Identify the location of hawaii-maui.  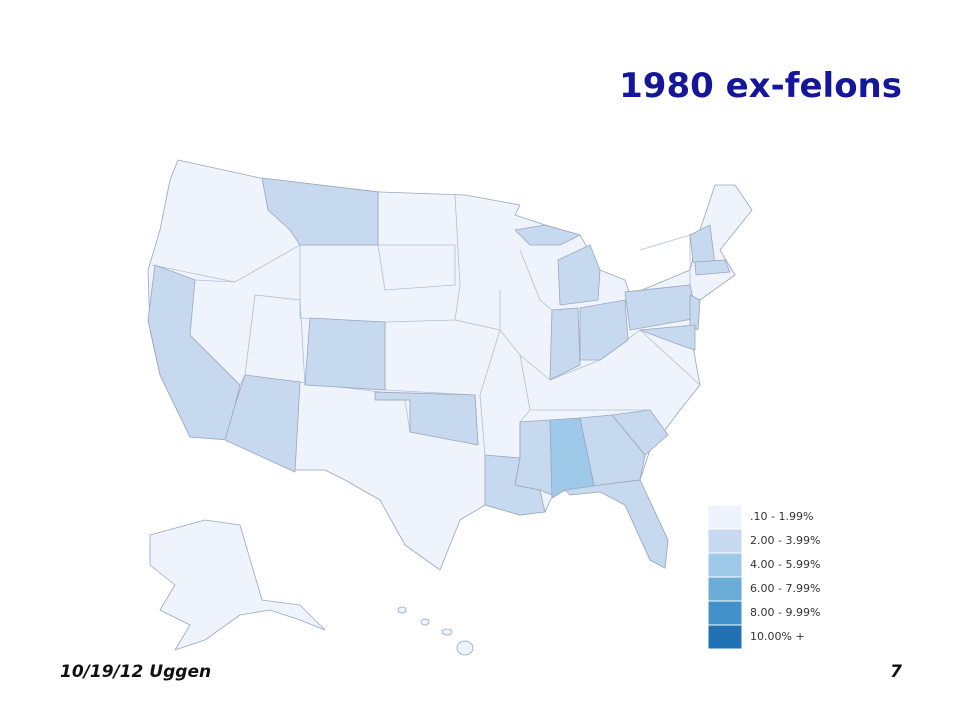
(447, 632).